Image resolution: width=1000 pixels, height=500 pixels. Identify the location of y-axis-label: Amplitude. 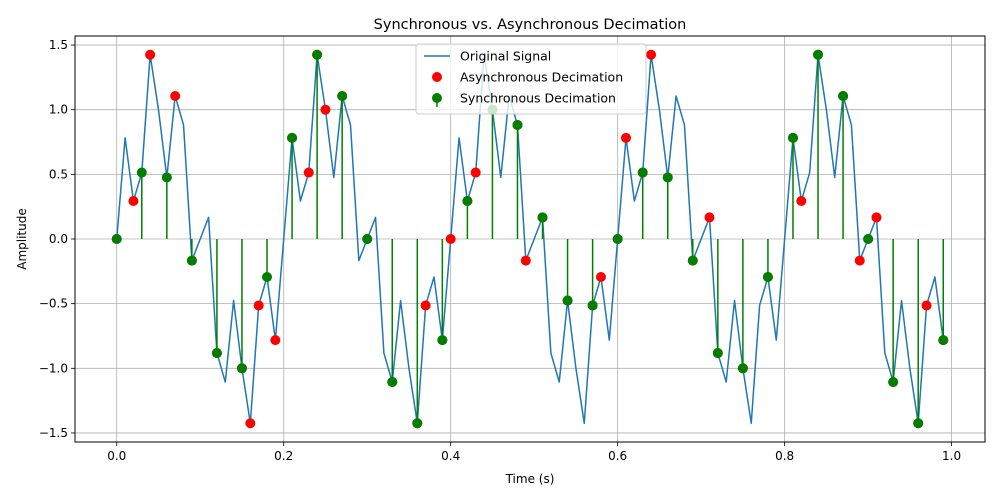
(22, 239).